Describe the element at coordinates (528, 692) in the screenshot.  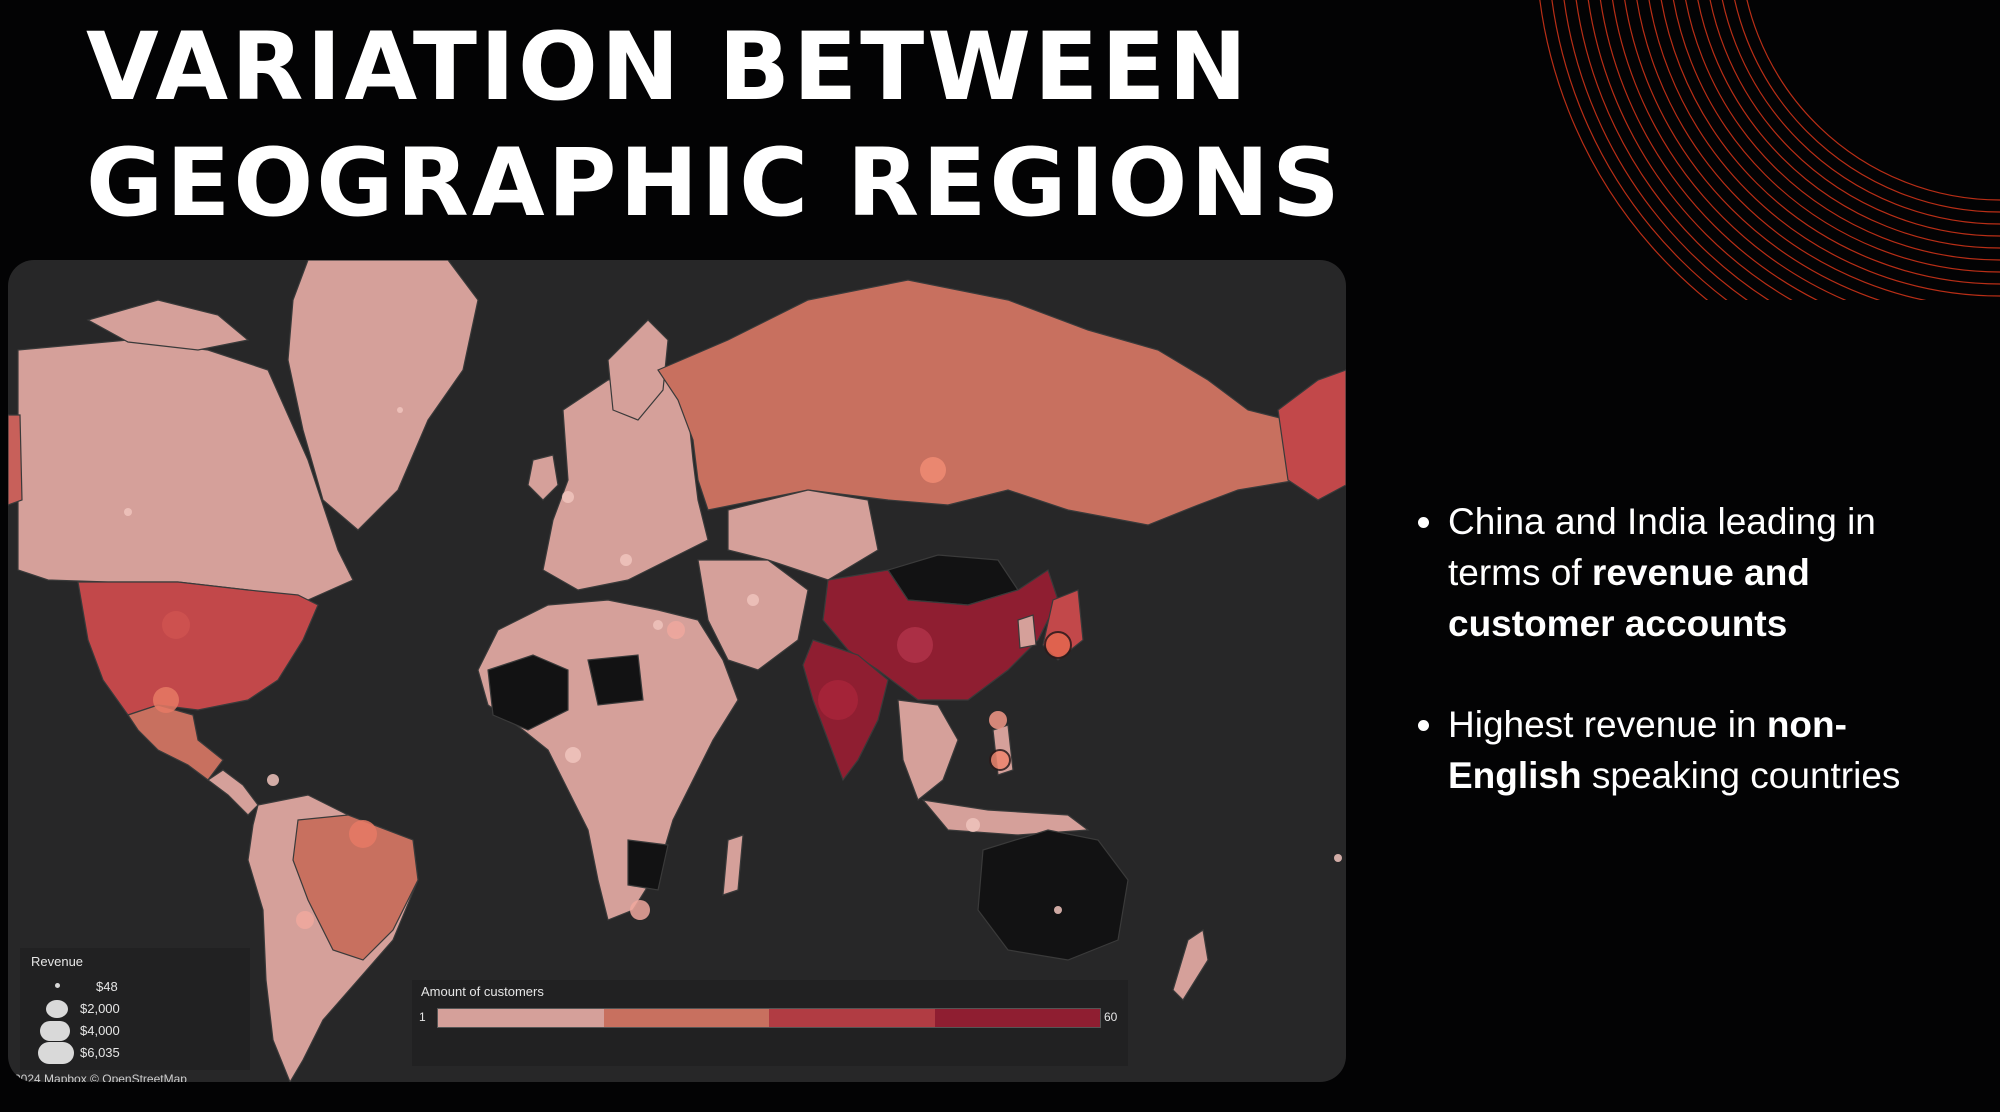
I see `region-africa-nodata-west` at that location.